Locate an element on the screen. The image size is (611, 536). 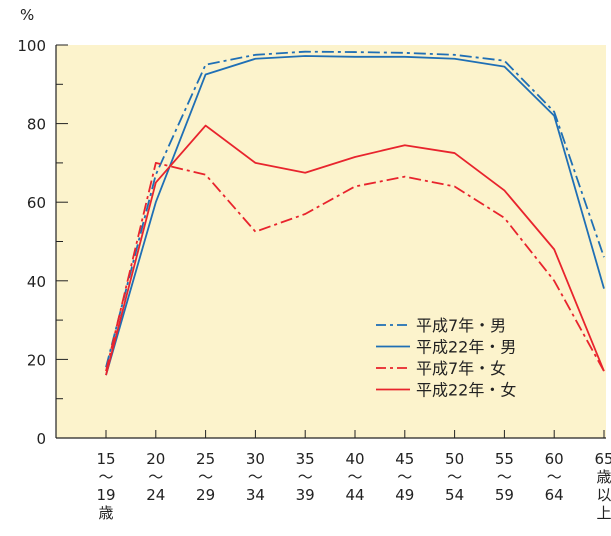
x-tick-label: 44 is located at coordinates (354, 495).